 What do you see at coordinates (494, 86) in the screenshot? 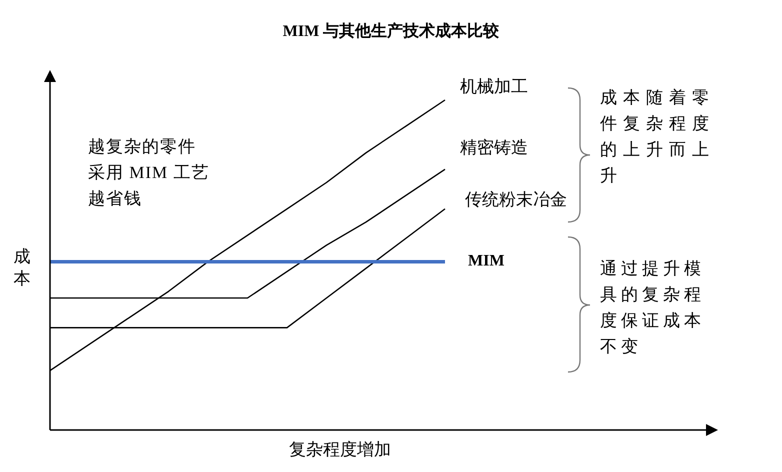
I see `series-label: 机械加工` at bounding box center [494, 86].